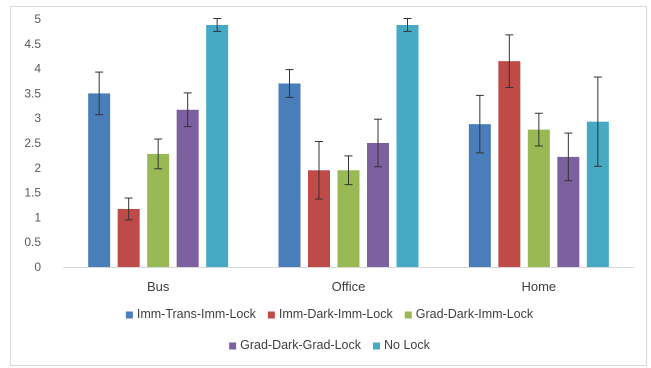  What do you see at coordinates (538, 286) in the screenshot?
I see `x-category-label: Home` at bounding box center [538, 286].